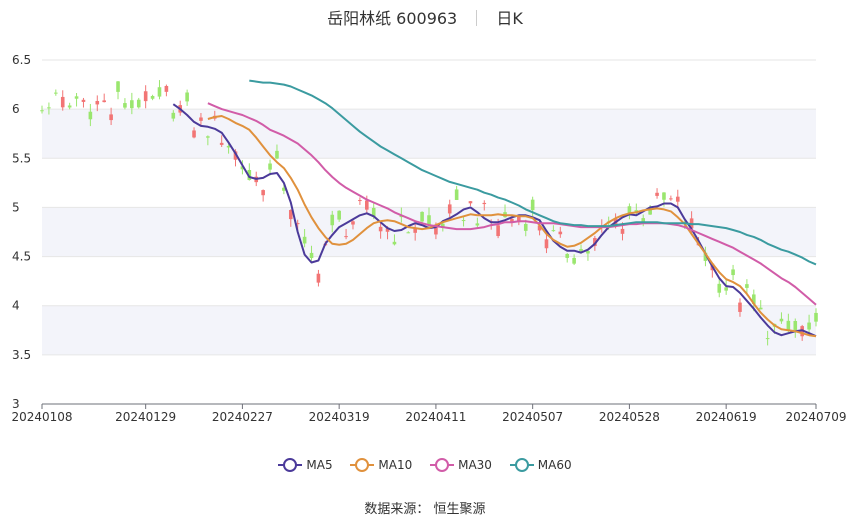 The width and height of the screenshot is (850, 517). Describe the element at coordinates (554, 465) in the screenshot. I see `legend-label: MA60` at that location.